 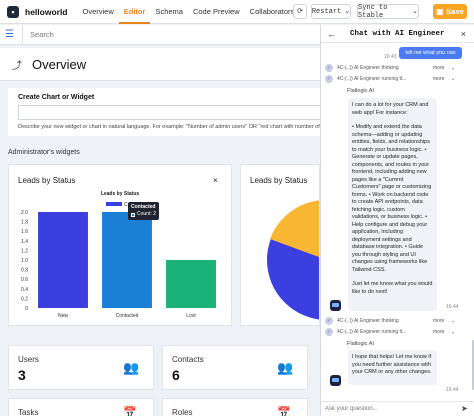 What do you see at coordinates (385, 409) in the screenshot?
I see `chat-input` at bounding box center [385, 409].